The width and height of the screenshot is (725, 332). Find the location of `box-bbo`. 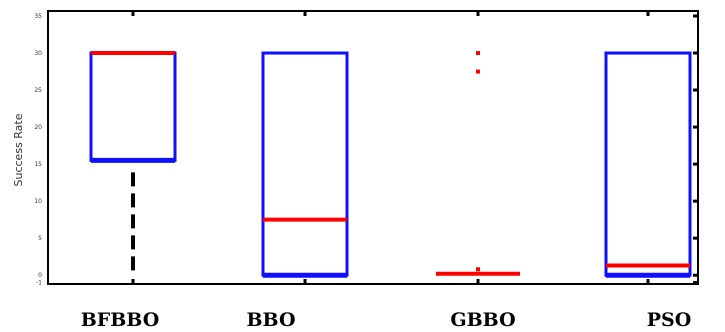

box-bbo is located at coordinates (305, 164).